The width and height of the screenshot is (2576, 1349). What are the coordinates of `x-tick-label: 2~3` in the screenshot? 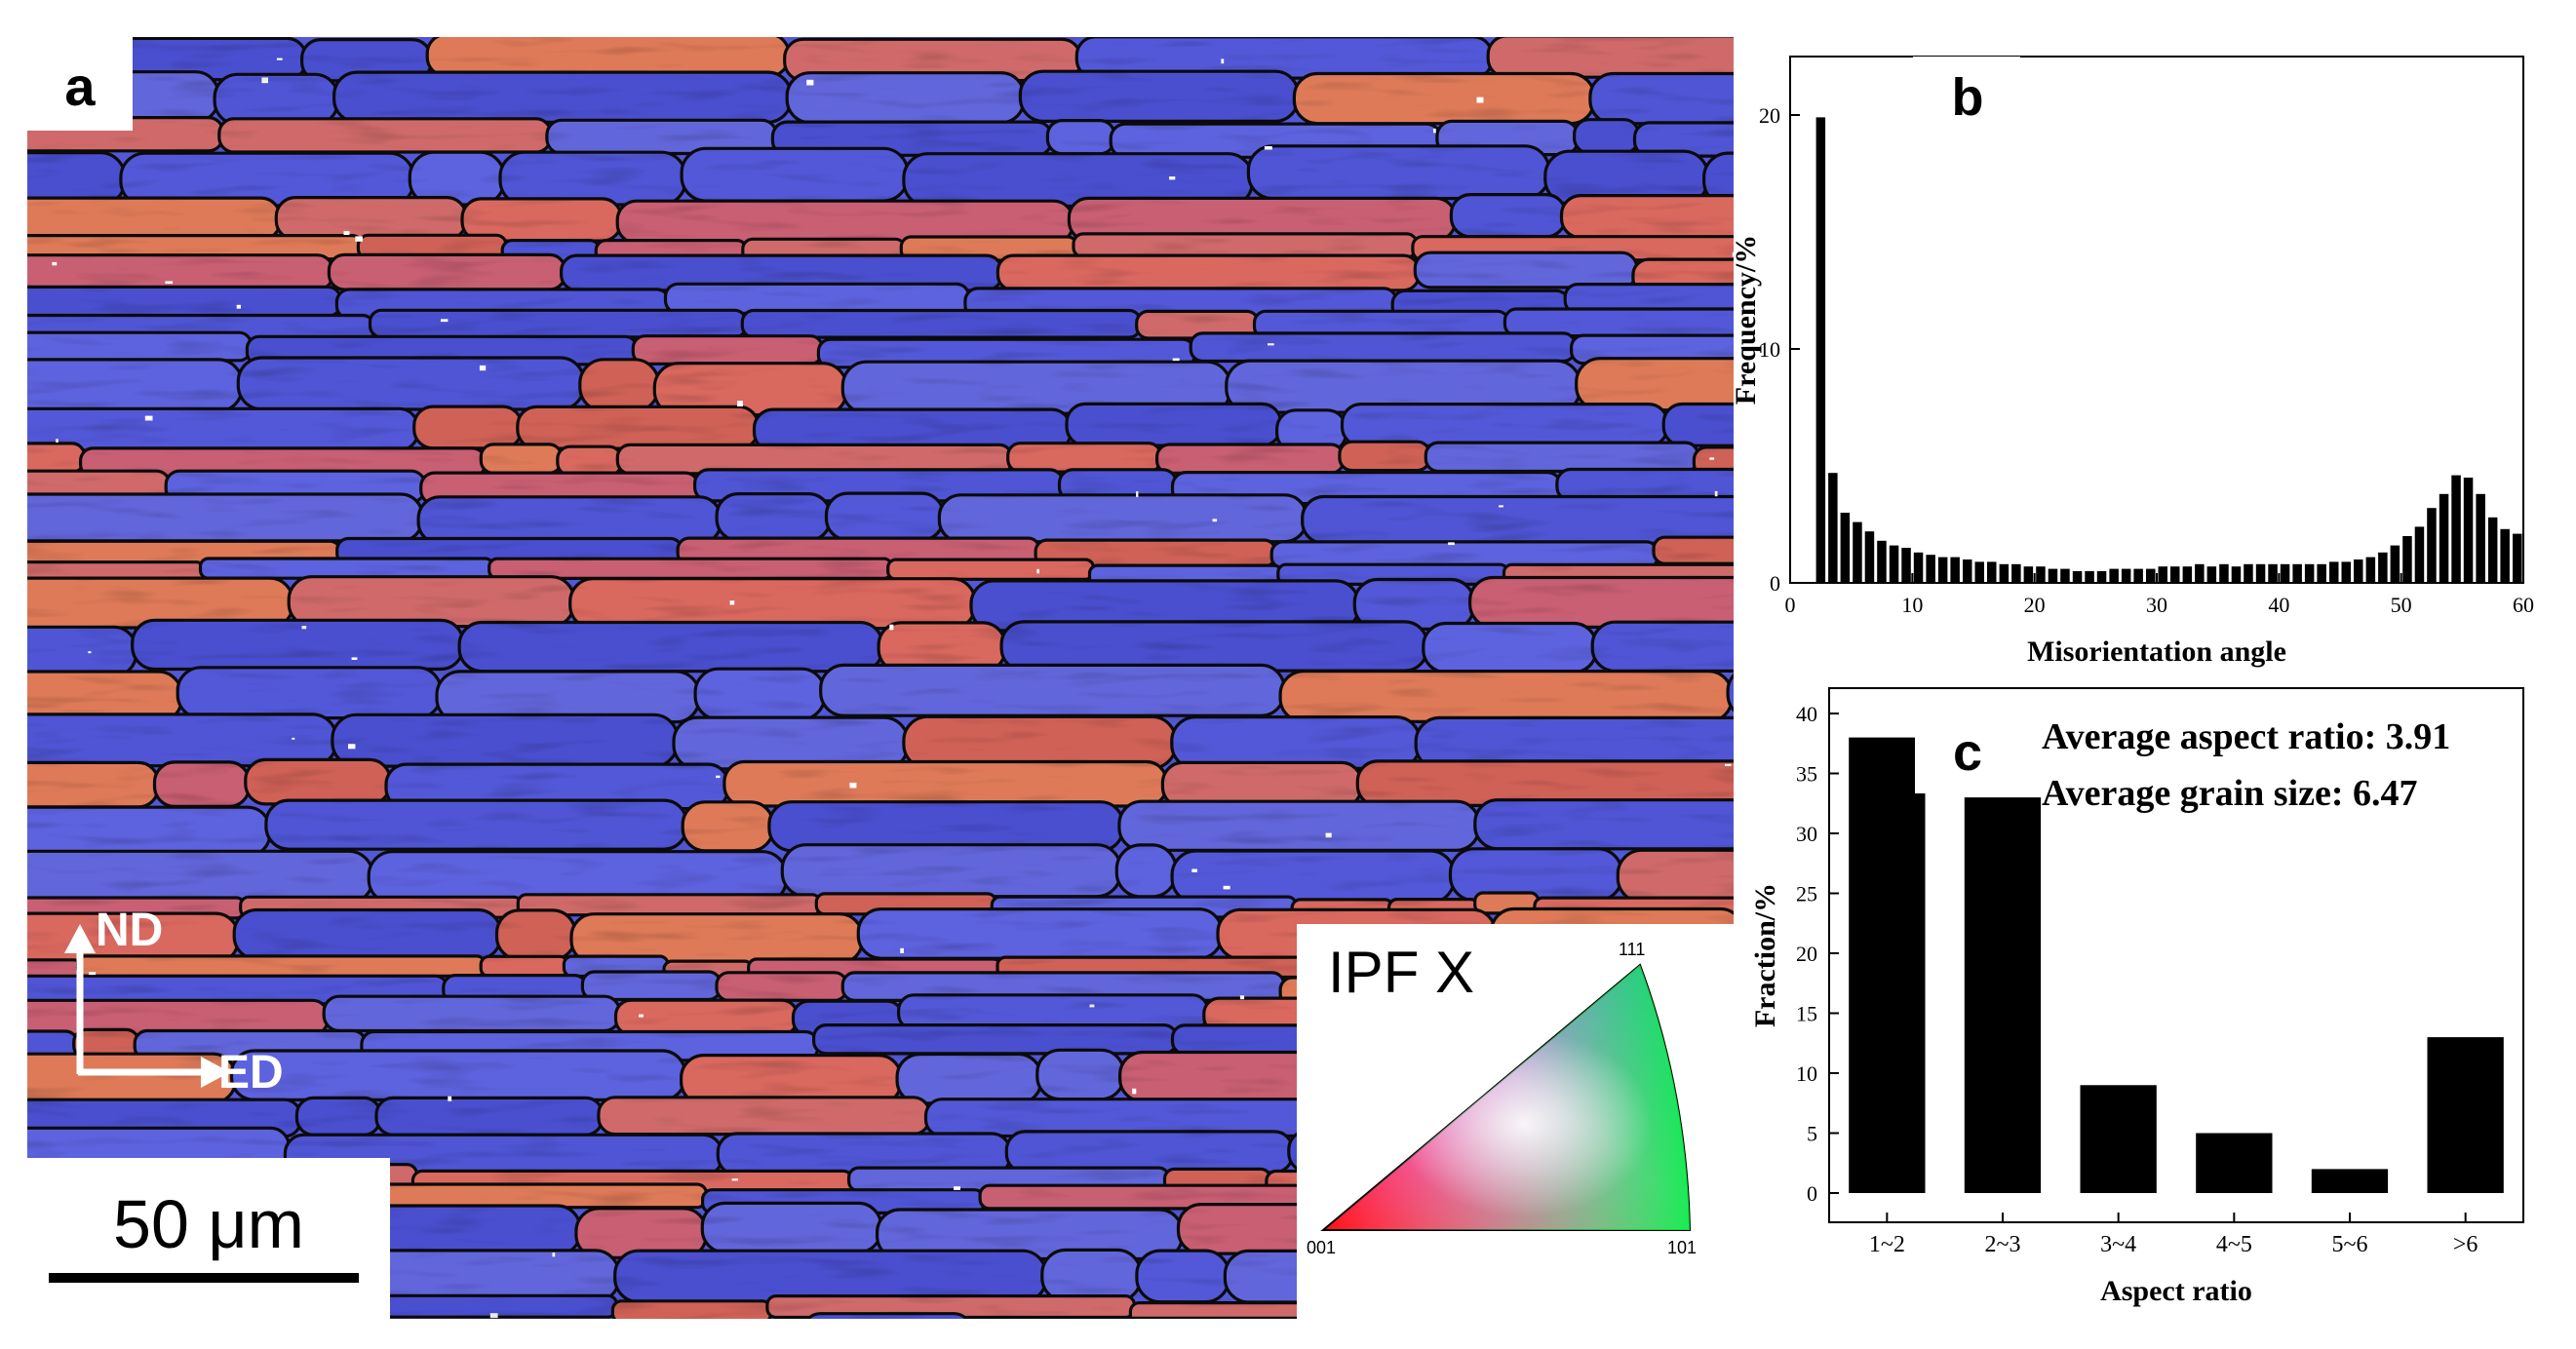 It's located at (2003, 1245).